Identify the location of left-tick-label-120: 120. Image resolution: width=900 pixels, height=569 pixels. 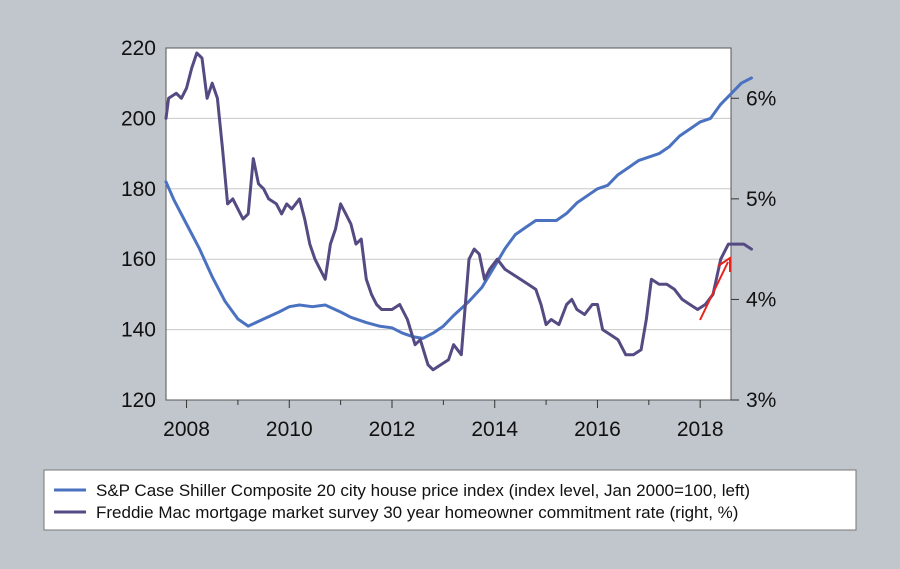
(138, 400).